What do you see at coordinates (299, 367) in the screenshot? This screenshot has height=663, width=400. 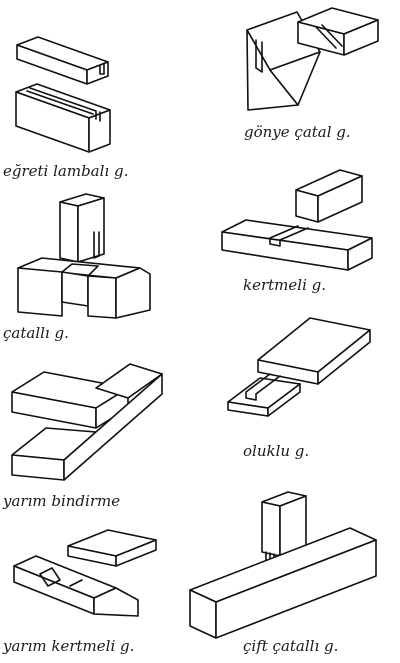 I see `oluklu-drawing` at bounding box center [299, 367].